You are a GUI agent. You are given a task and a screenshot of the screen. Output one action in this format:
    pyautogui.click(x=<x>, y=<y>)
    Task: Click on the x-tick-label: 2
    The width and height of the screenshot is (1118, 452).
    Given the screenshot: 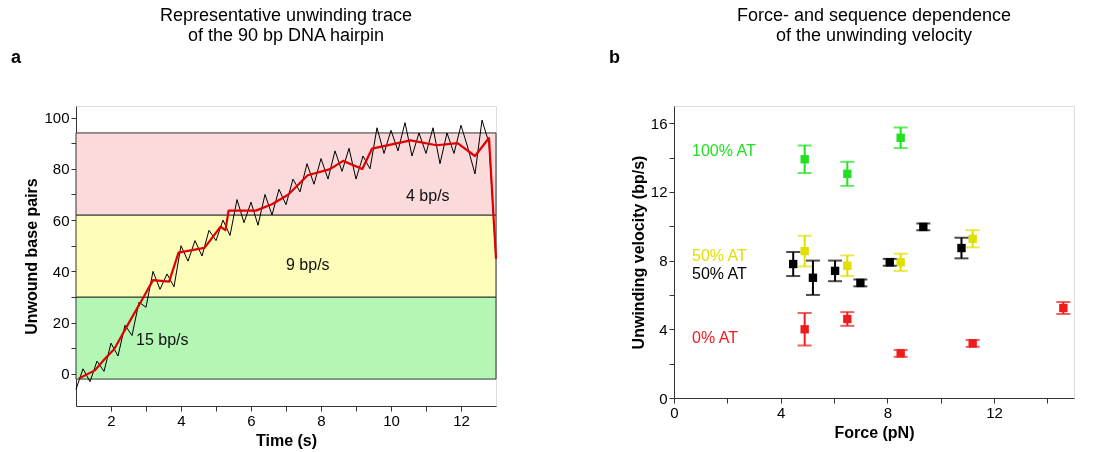 What is the action you would take?
    pyautogui.click(x=111, y=420)
    